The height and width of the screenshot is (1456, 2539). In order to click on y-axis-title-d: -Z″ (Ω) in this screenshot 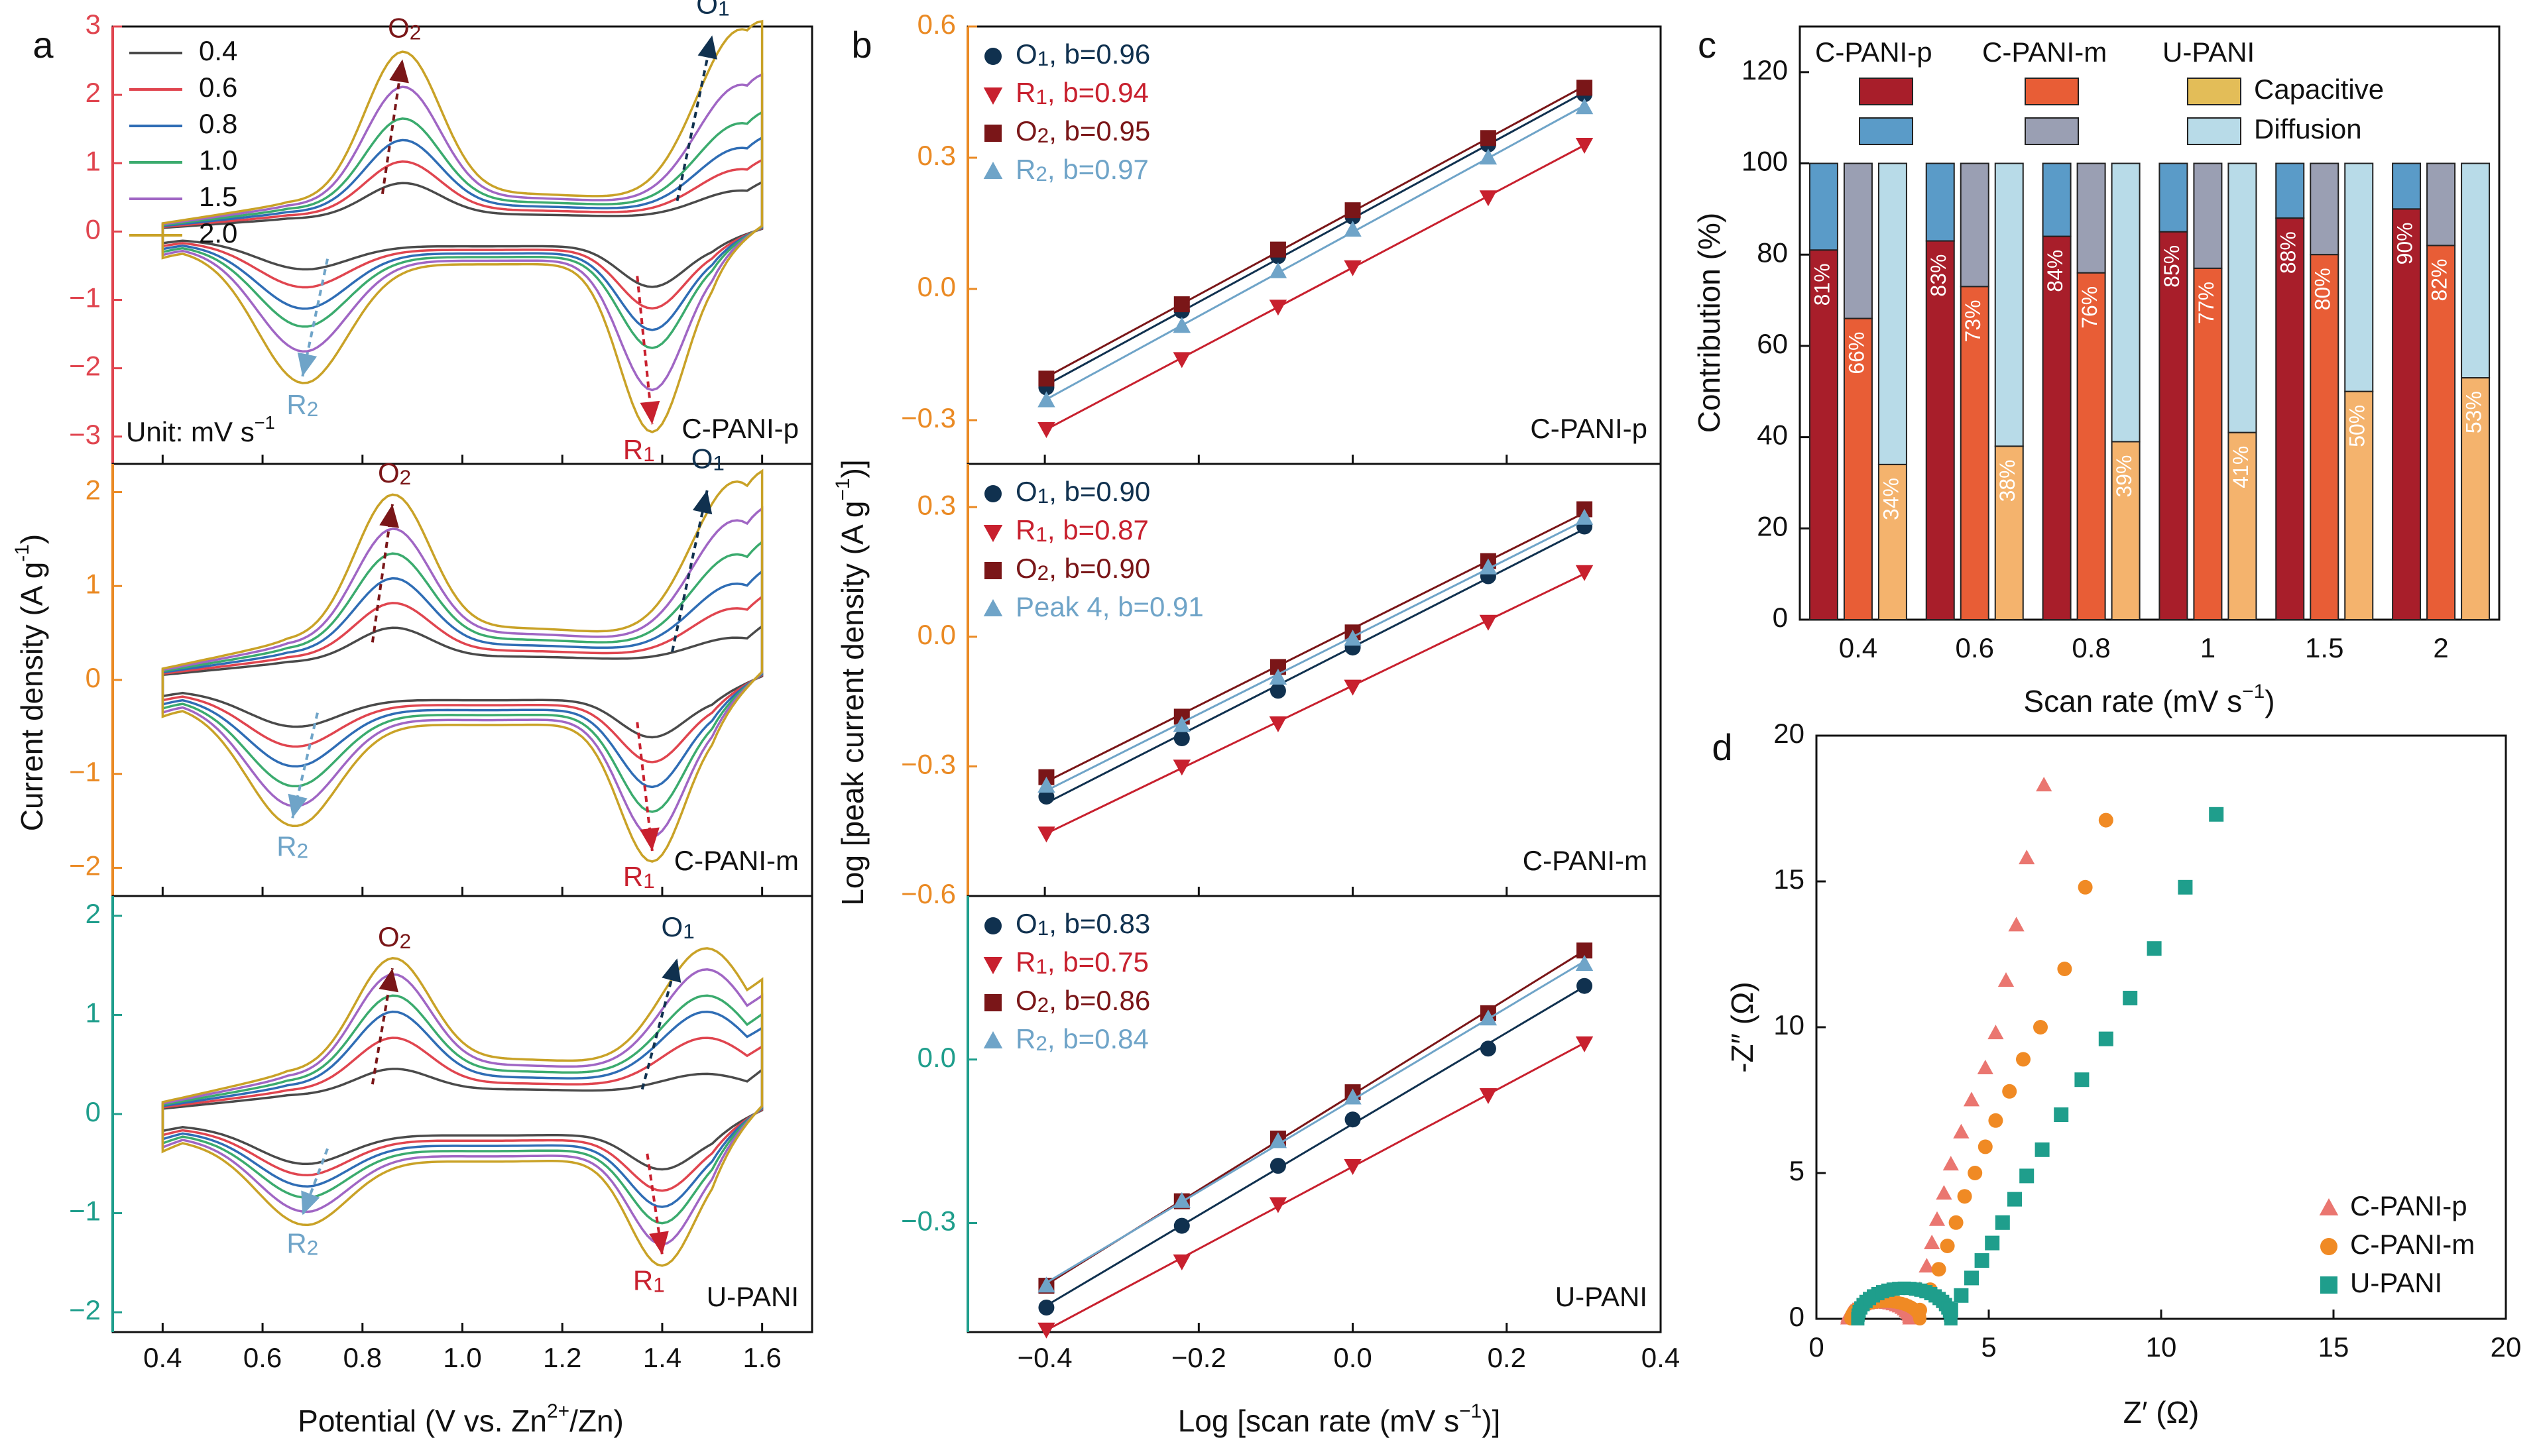, I will do `click(1742, 1027)`.